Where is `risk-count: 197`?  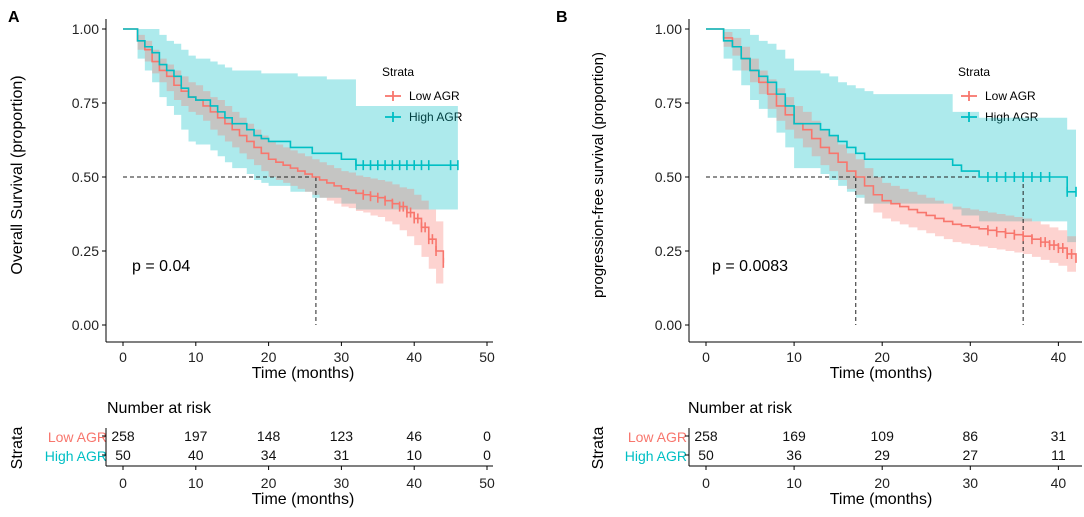
risk-count: 197 is located at coordinates (196, 436).